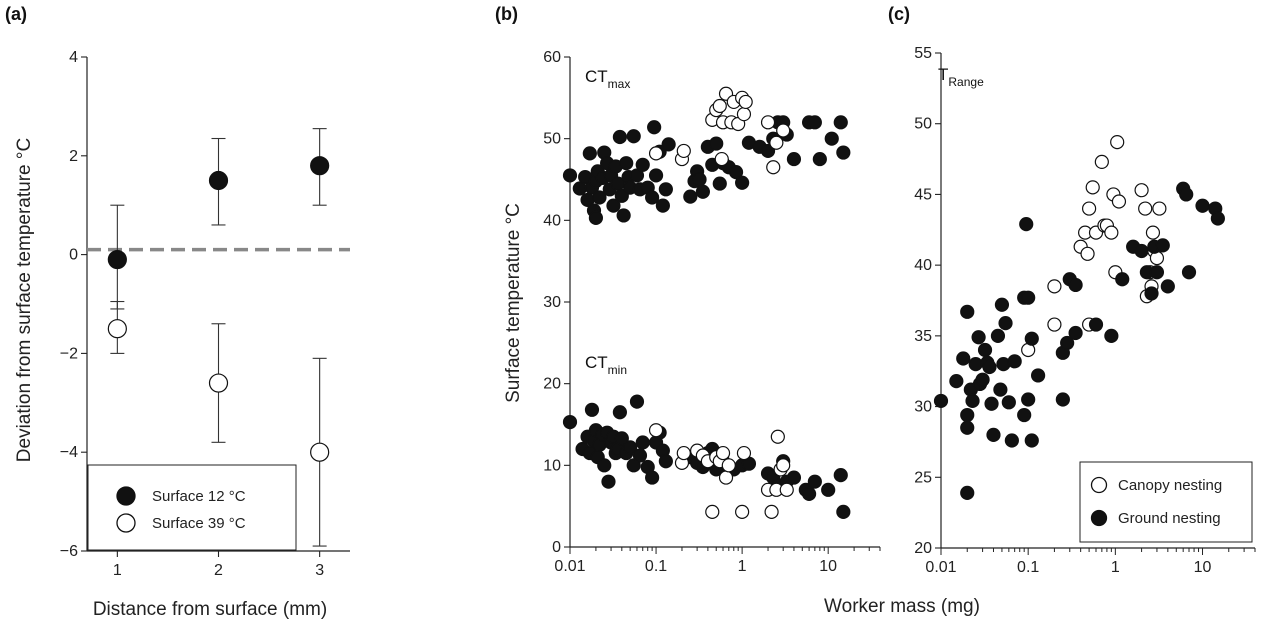  Describe the element at coordinates (117, 570) in the screenshot. I see `x-tick-label: 1` at that location.